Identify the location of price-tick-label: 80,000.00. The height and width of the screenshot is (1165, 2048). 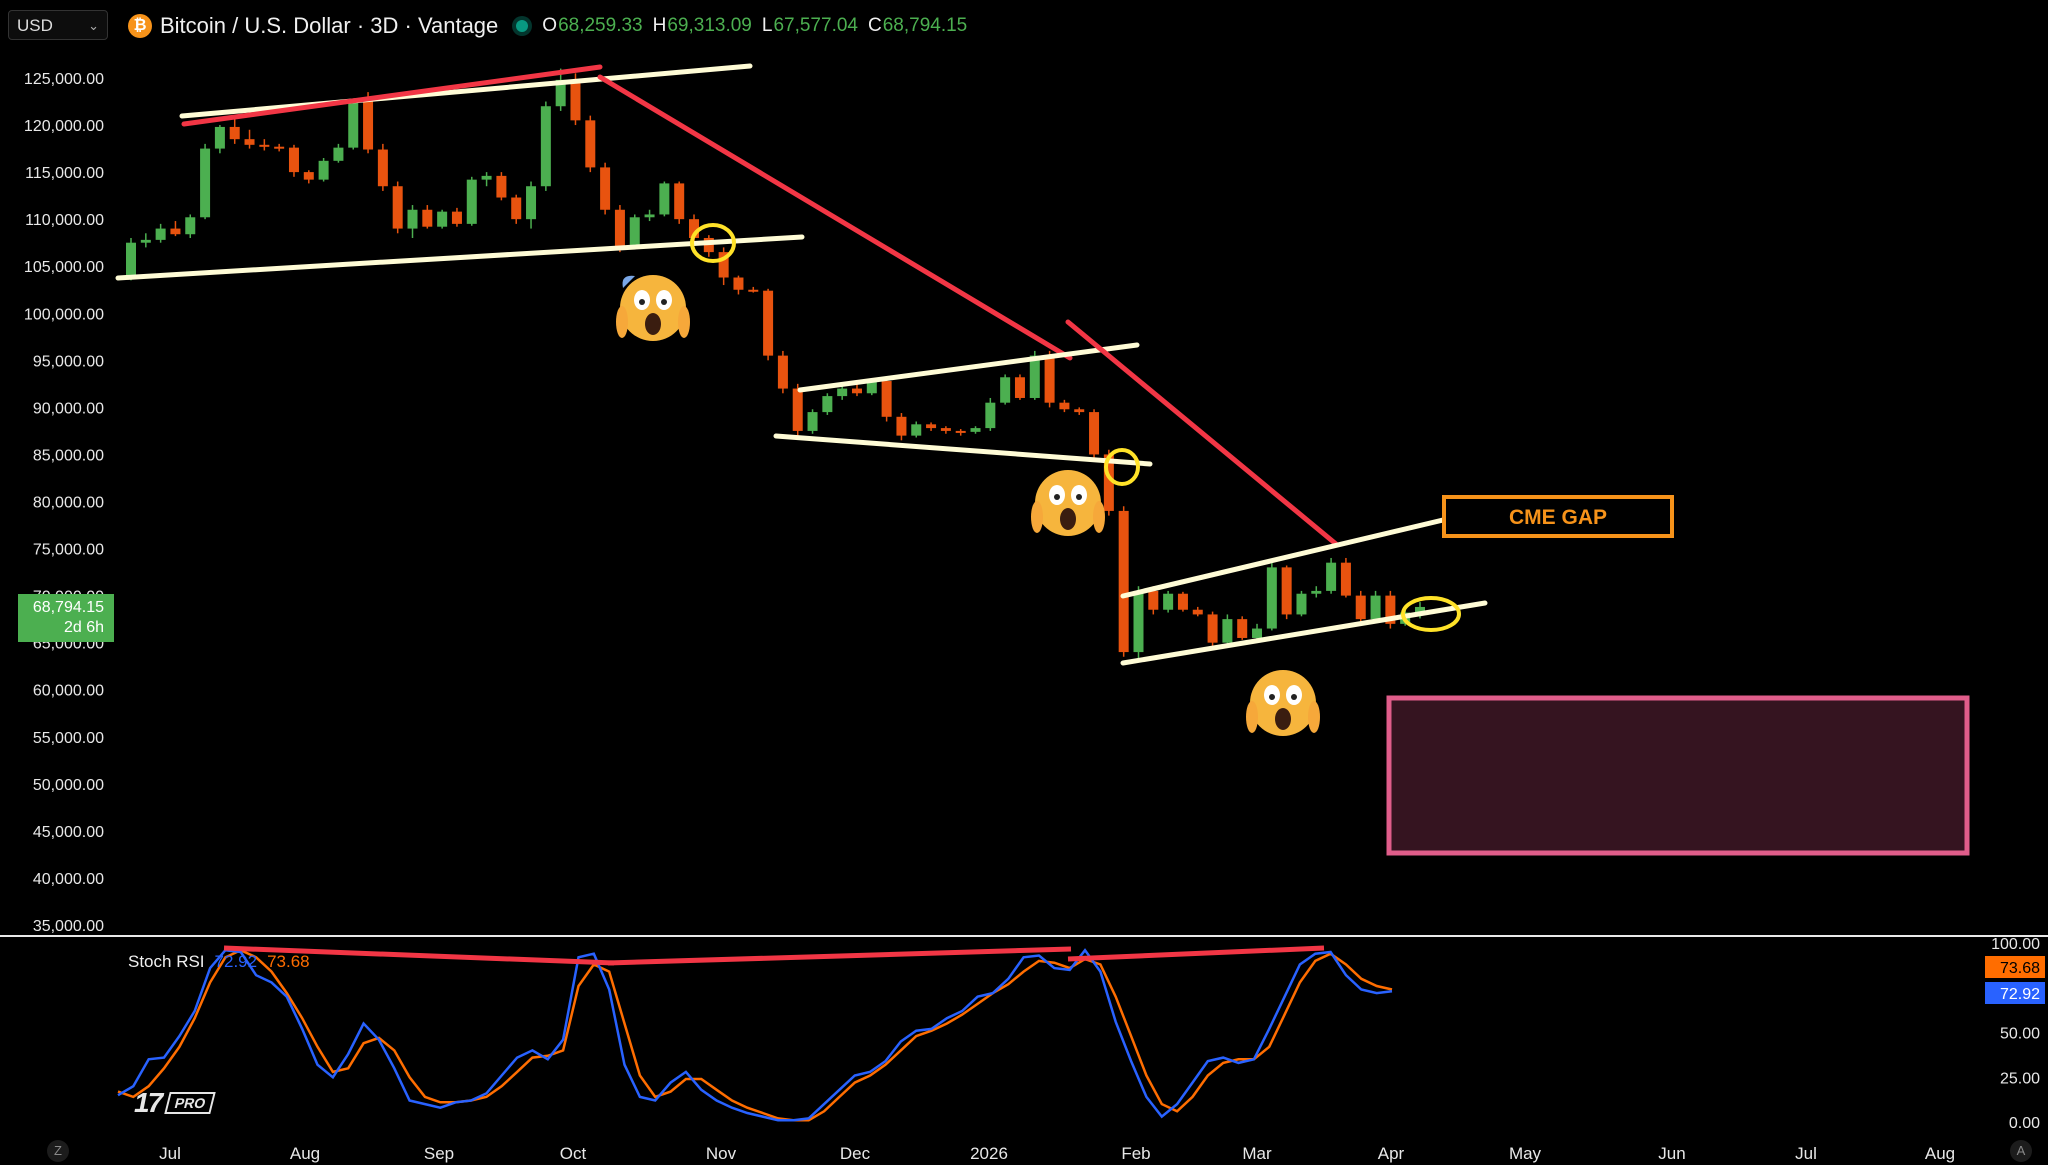
(68, 503).